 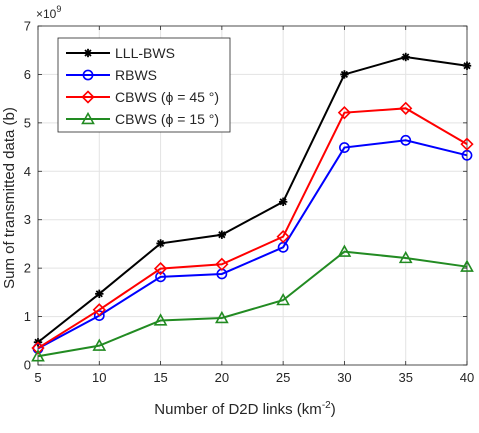 What do you see at coordinates (467, 377) in the screenshot?
I see `x-tick-label: 40` at bounding box center [467, 377].